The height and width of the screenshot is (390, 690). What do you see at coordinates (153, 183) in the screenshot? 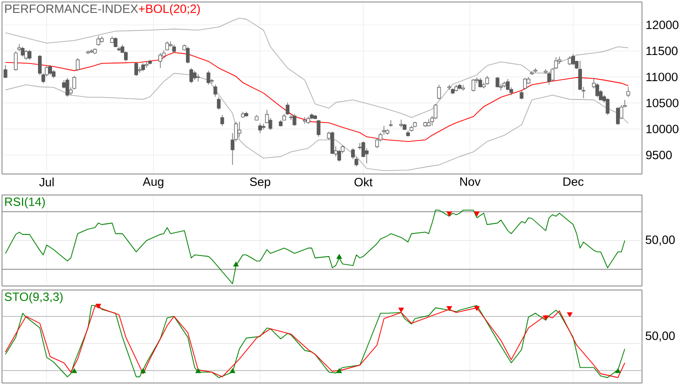
I see `x-tick-label: Aug` at bounding box center [153, 183].